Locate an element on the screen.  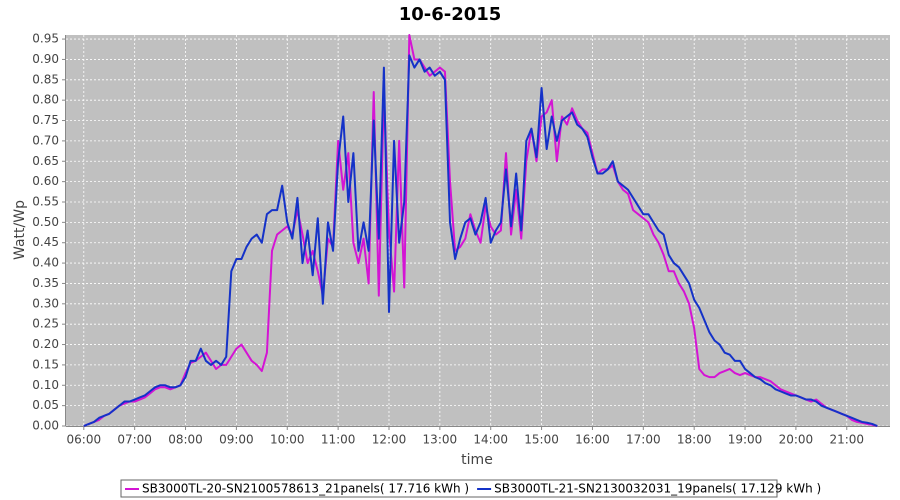
x-tick-label: 08:00 is located at coordinates (185, 440).